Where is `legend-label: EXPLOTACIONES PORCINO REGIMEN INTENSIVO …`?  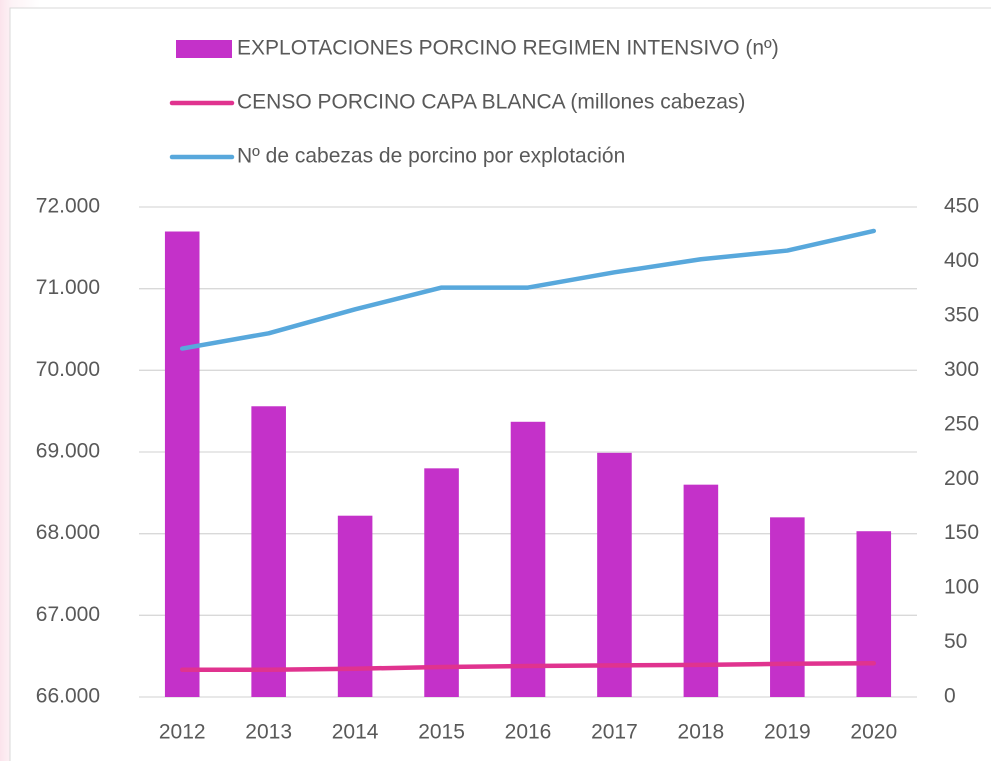 legend-label: EXPLOTACIONES PORCINO REGIMEN INTENSIVO … is located at coordinates (508, 48).